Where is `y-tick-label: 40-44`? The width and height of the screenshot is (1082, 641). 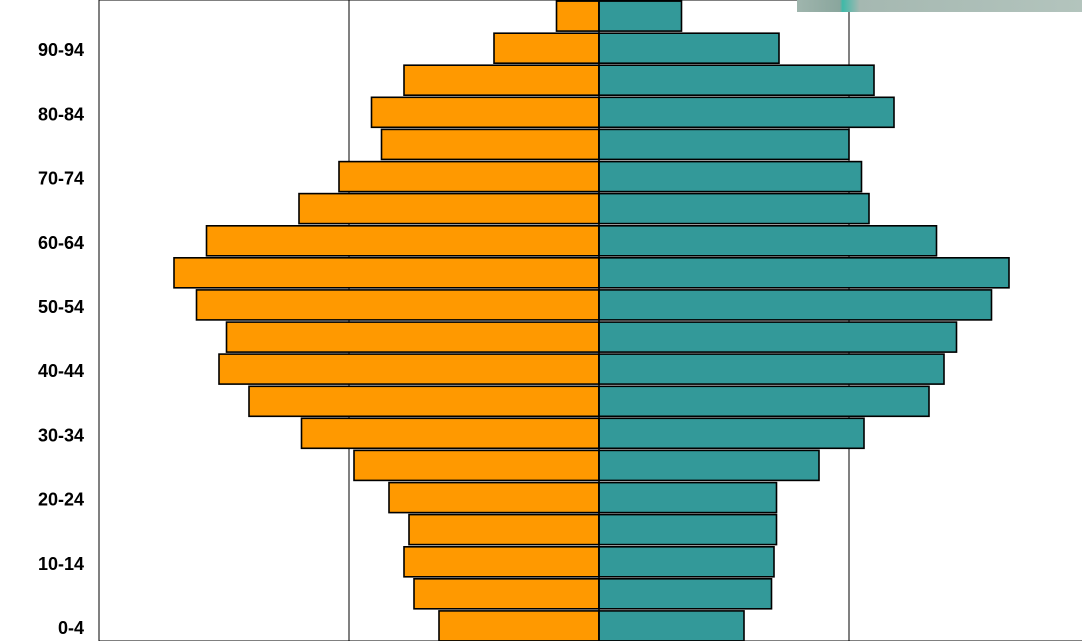
y-tick-label: 40-44 is located at coordinates (61, 371).